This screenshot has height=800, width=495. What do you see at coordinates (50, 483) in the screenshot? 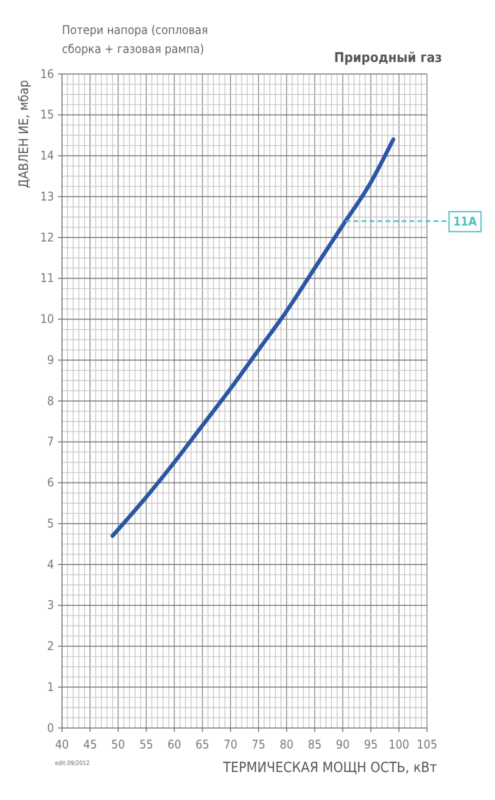
I see `y-tick-label: 6` at bounding box center [50, 483].